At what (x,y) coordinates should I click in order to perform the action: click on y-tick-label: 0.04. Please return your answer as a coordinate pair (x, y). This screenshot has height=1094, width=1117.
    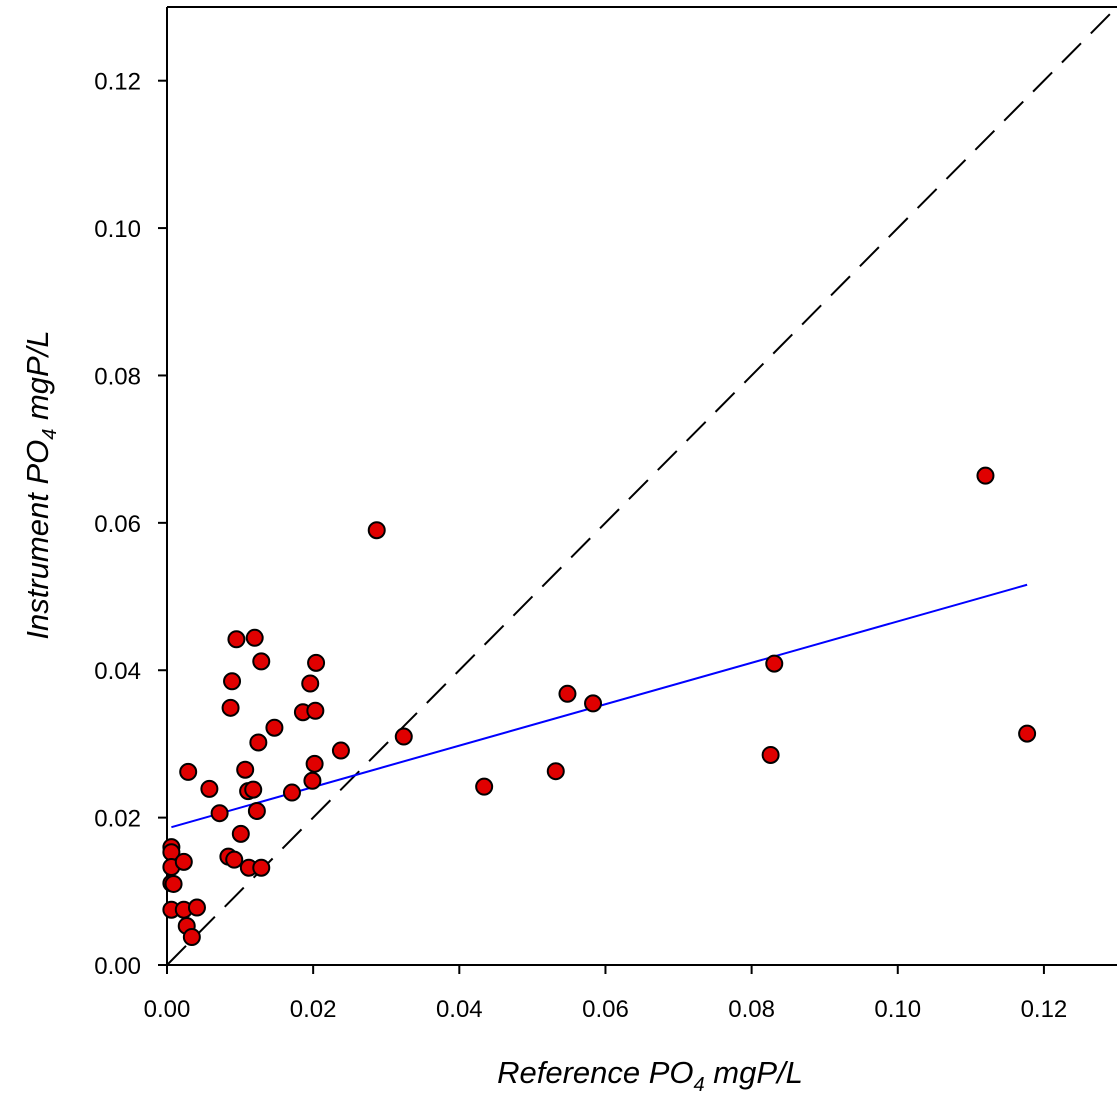
    Looking at the image, I should click on (117, 671).